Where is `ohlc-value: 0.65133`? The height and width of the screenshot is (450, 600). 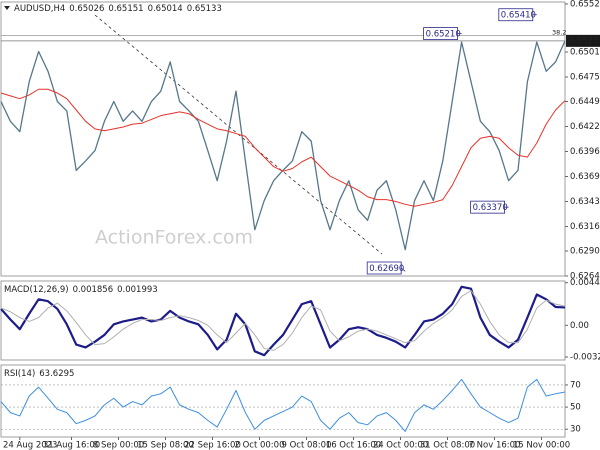 ohlc-value: 0.65133 is located at coordinates (204, 9).